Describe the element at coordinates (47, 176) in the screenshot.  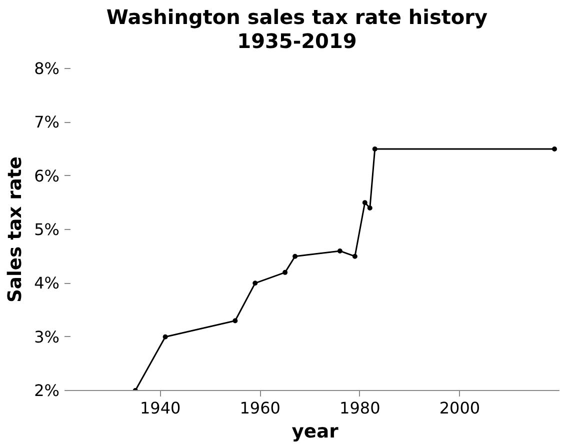
I see `y-tick-label: 6%` at that location.